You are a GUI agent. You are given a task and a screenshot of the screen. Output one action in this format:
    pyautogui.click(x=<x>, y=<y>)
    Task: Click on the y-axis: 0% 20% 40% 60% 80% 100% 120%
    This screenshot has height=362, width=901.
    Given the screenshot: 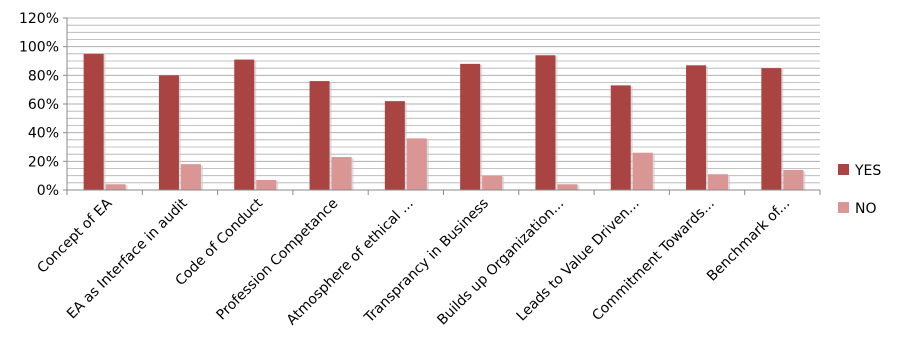 What is the action you would take?
    pyautogui.click(x=43, y=105)
    